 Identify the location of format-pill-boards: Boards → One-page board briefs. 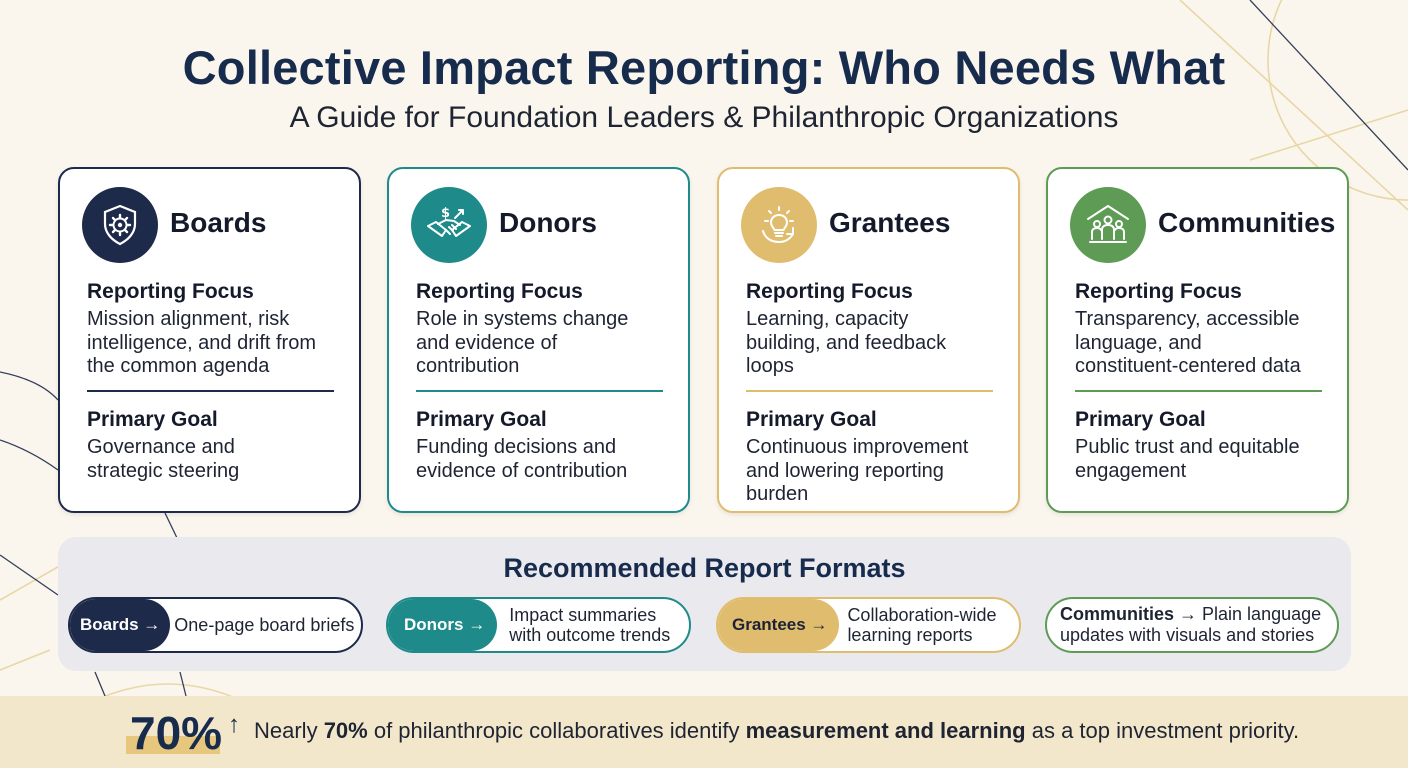
(215, 625).